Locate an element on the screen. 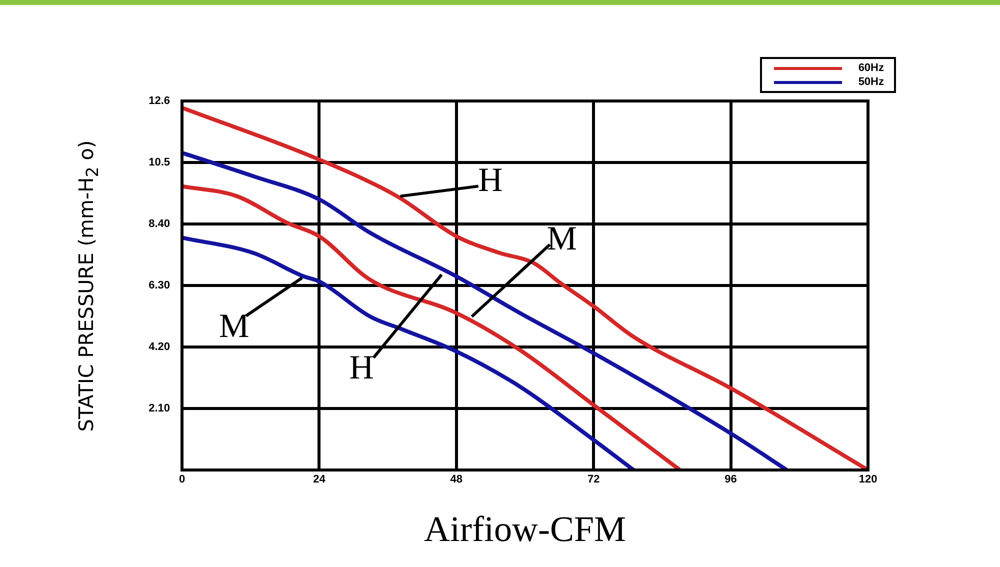  x-tick-label: 96 is located at coordinates (730, 480).